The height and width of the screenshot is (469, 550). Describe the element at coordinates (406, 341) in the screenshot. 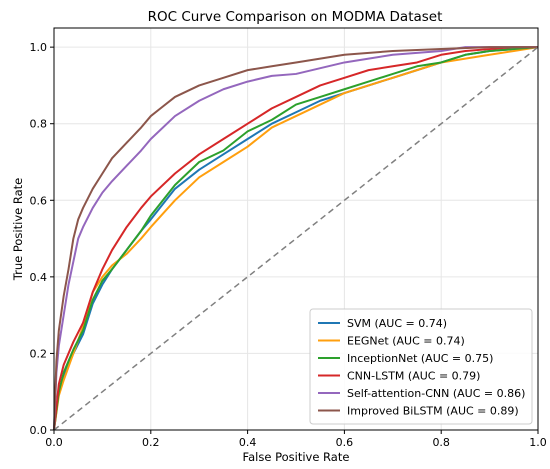

I see `legend-entry-1: EEGNet (AUC = 0.74)` at that location.